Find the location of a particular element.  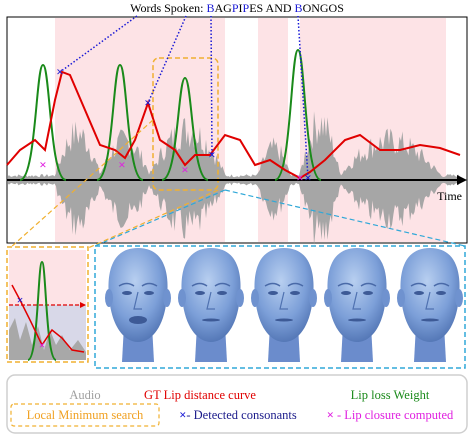

legend-entry: Lip loss Weight is located at coordinates (390, 395).